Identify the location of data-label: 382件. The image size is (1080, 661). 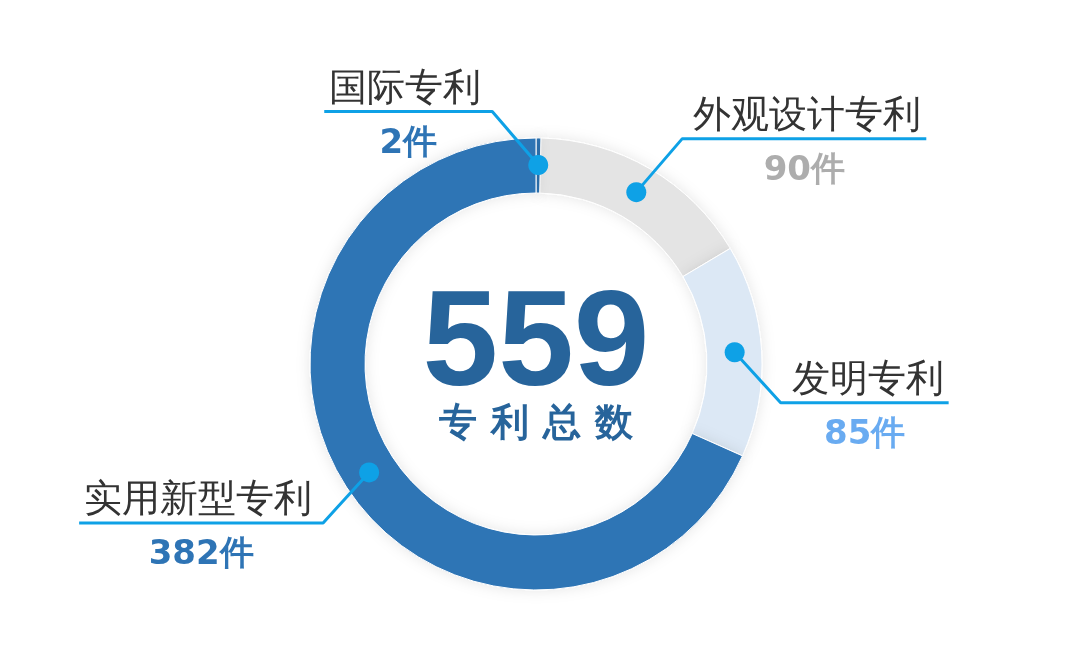
(201, 552).